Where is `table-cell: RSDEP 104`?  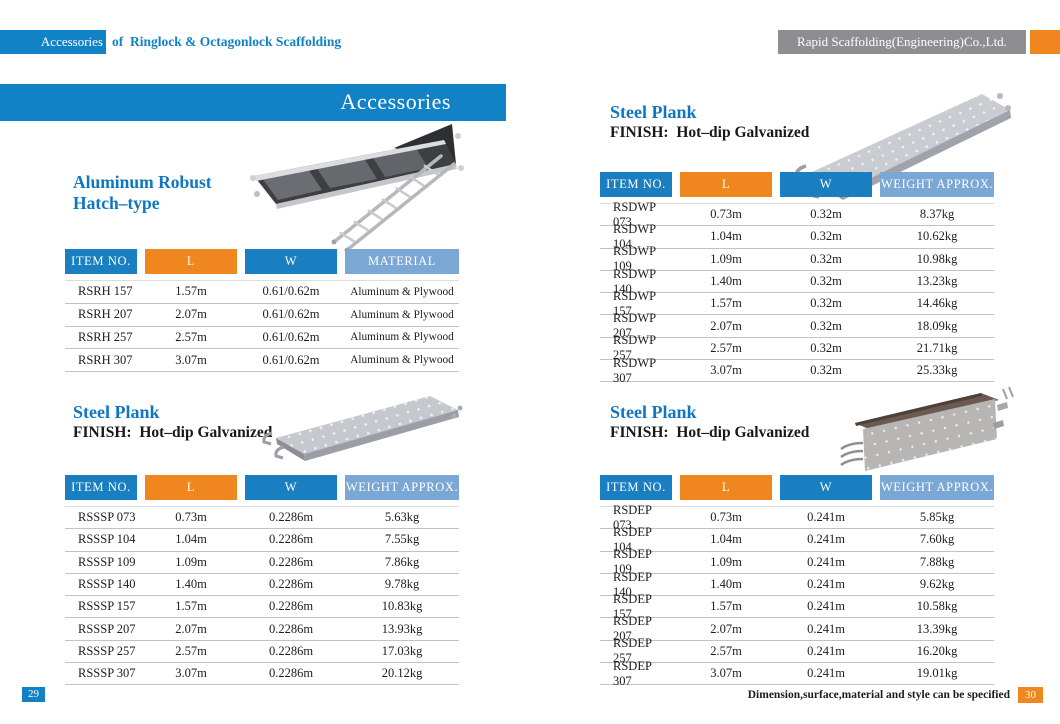 table-cell: RSDEP 104 is located at coordinates (632, 539).